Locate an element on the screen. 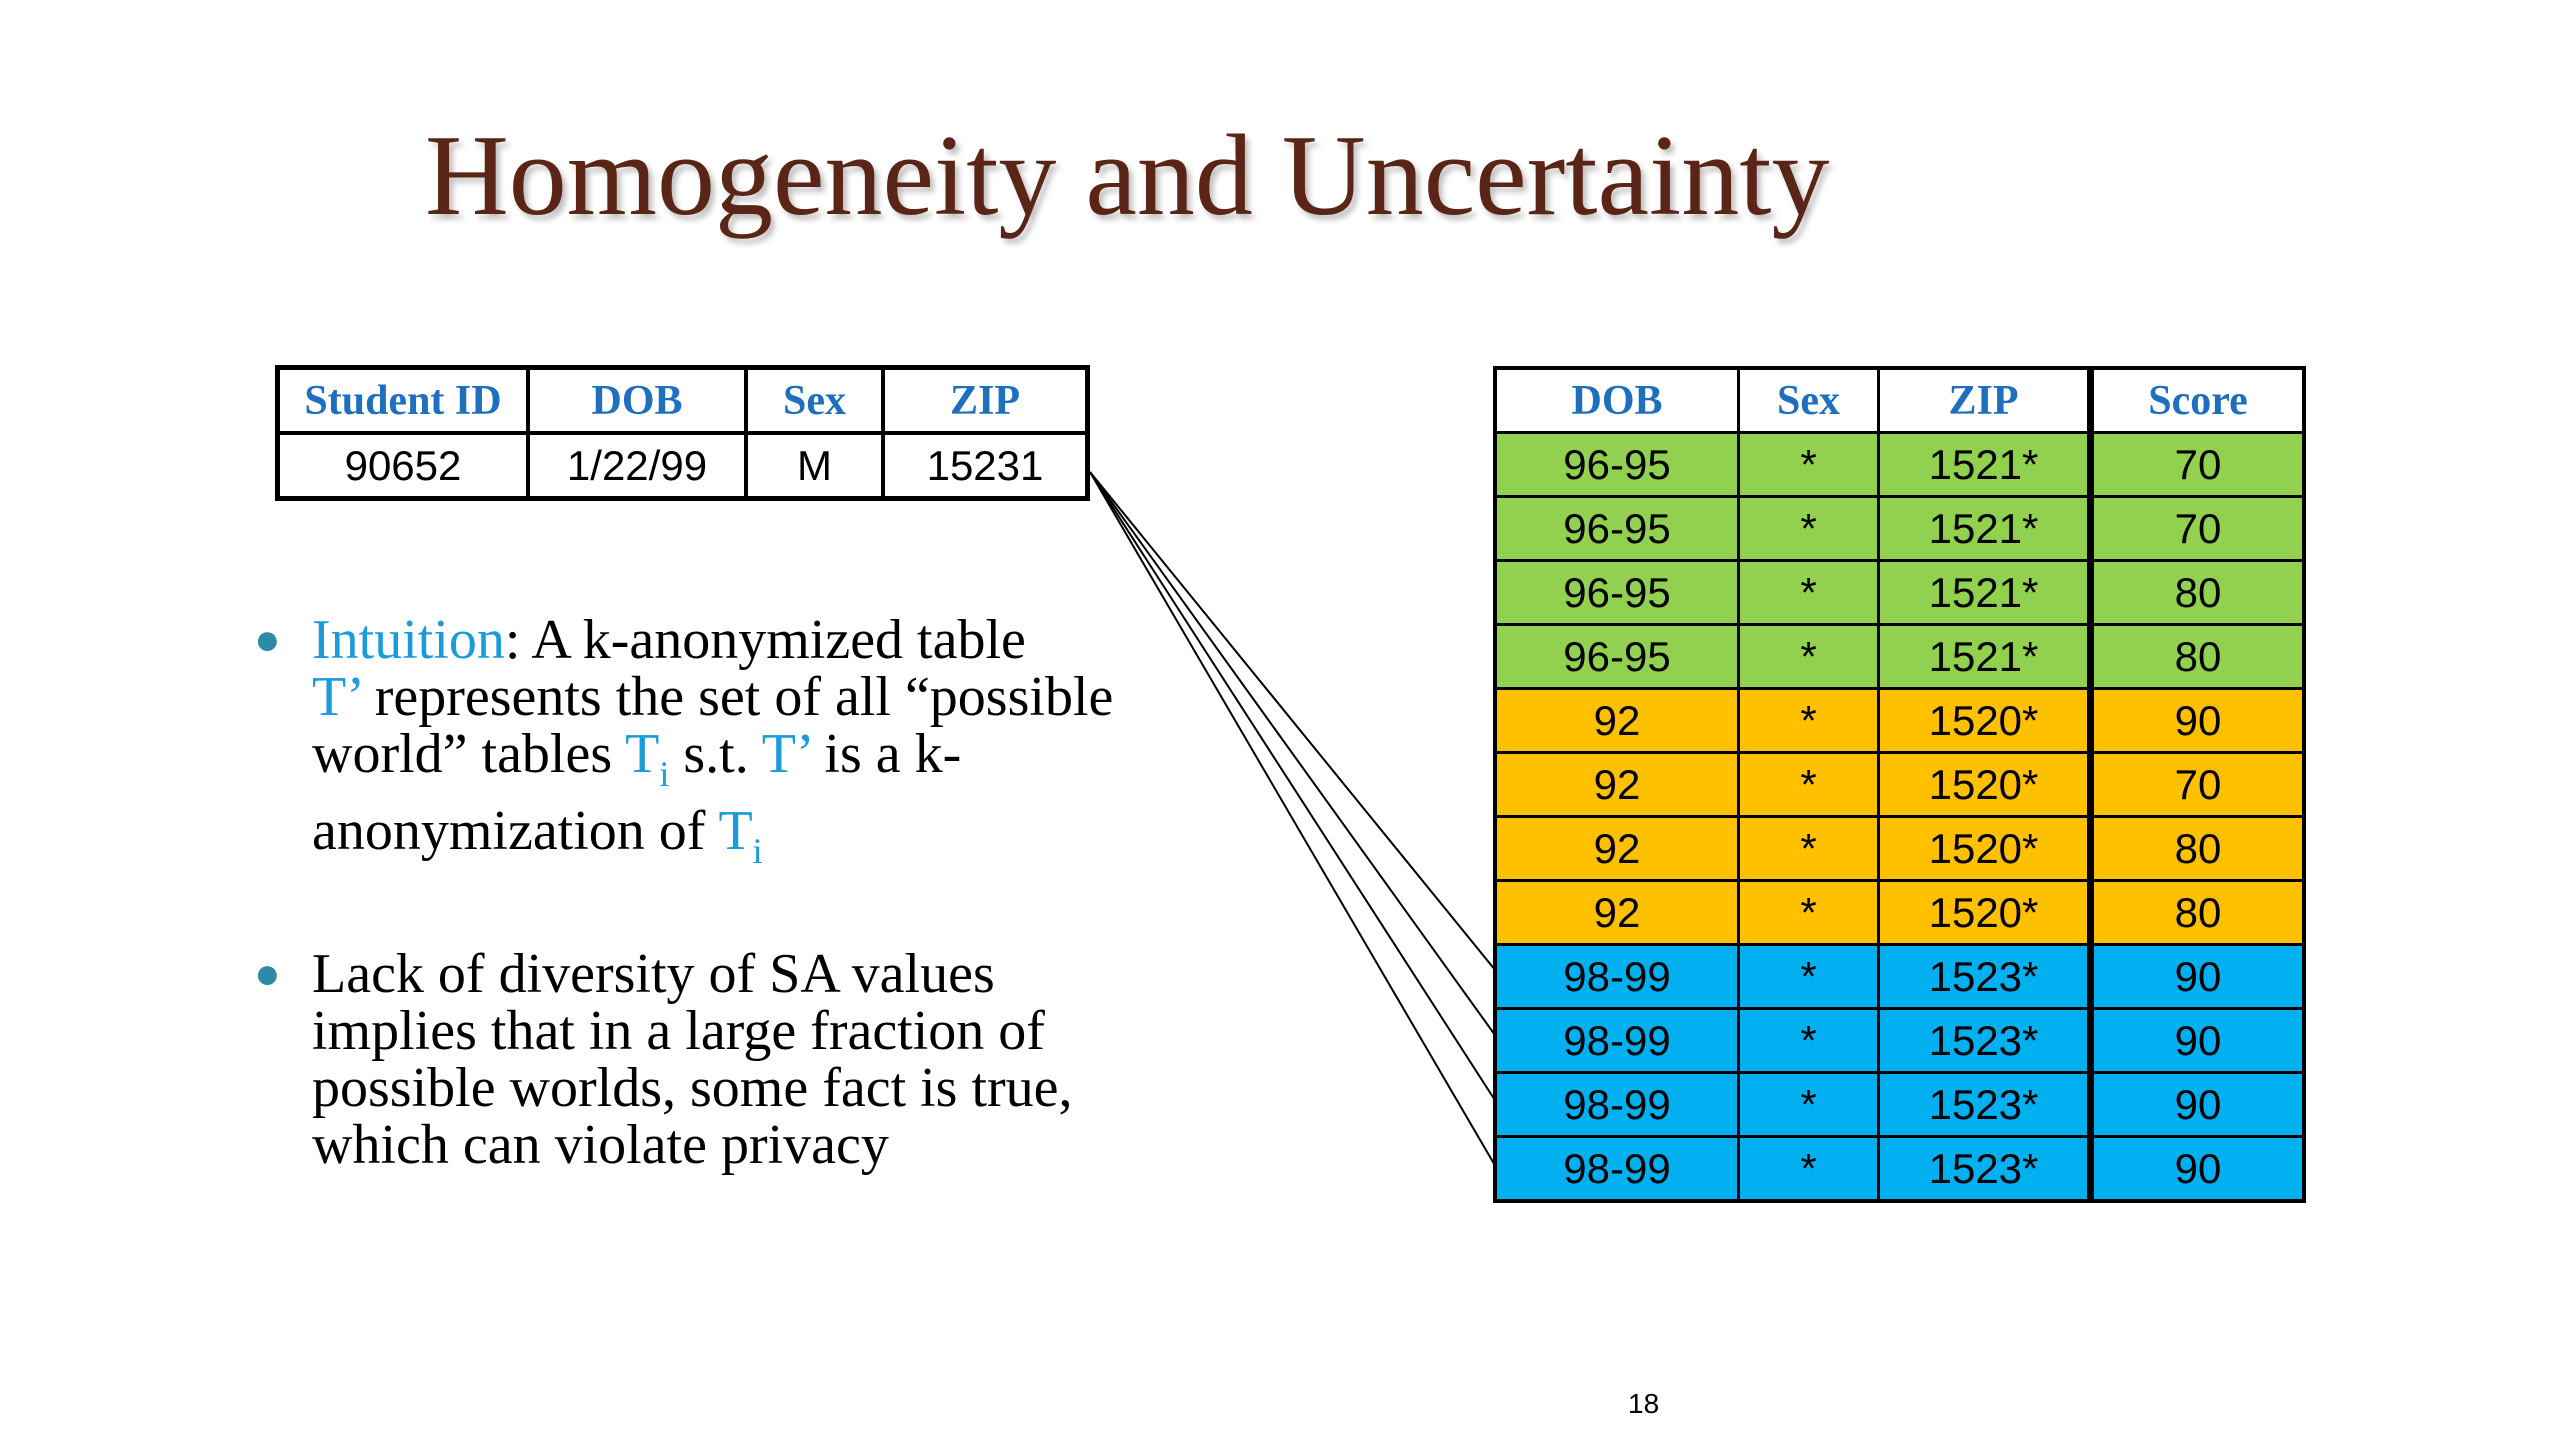 This screenshot has width=2560, height=1440. cell-dob: 1/22/99 is located at coordinates (637, 466).